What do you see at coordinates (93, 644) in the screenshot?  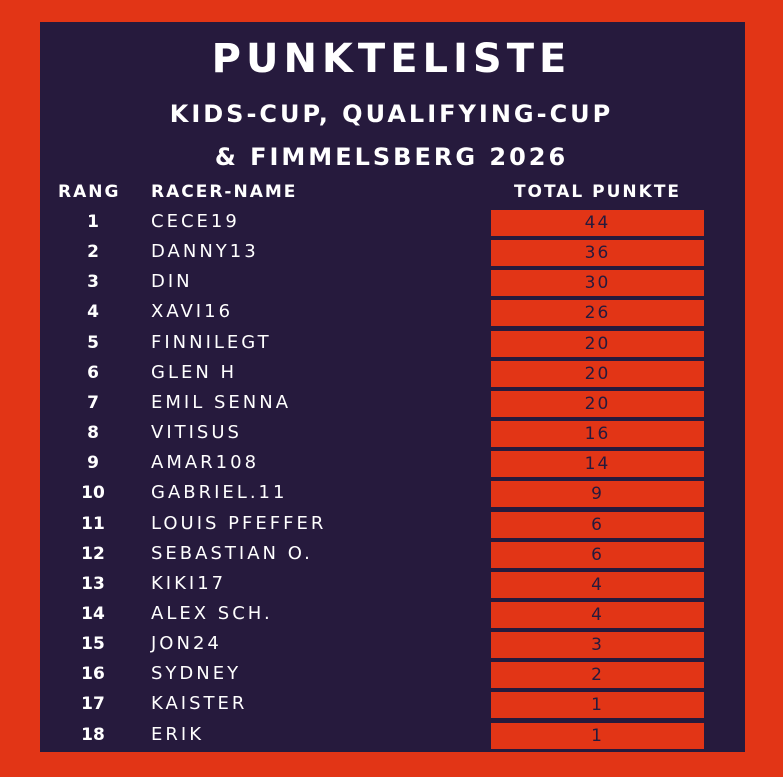 I see `rank: 15` at bounding box center [93, 644].